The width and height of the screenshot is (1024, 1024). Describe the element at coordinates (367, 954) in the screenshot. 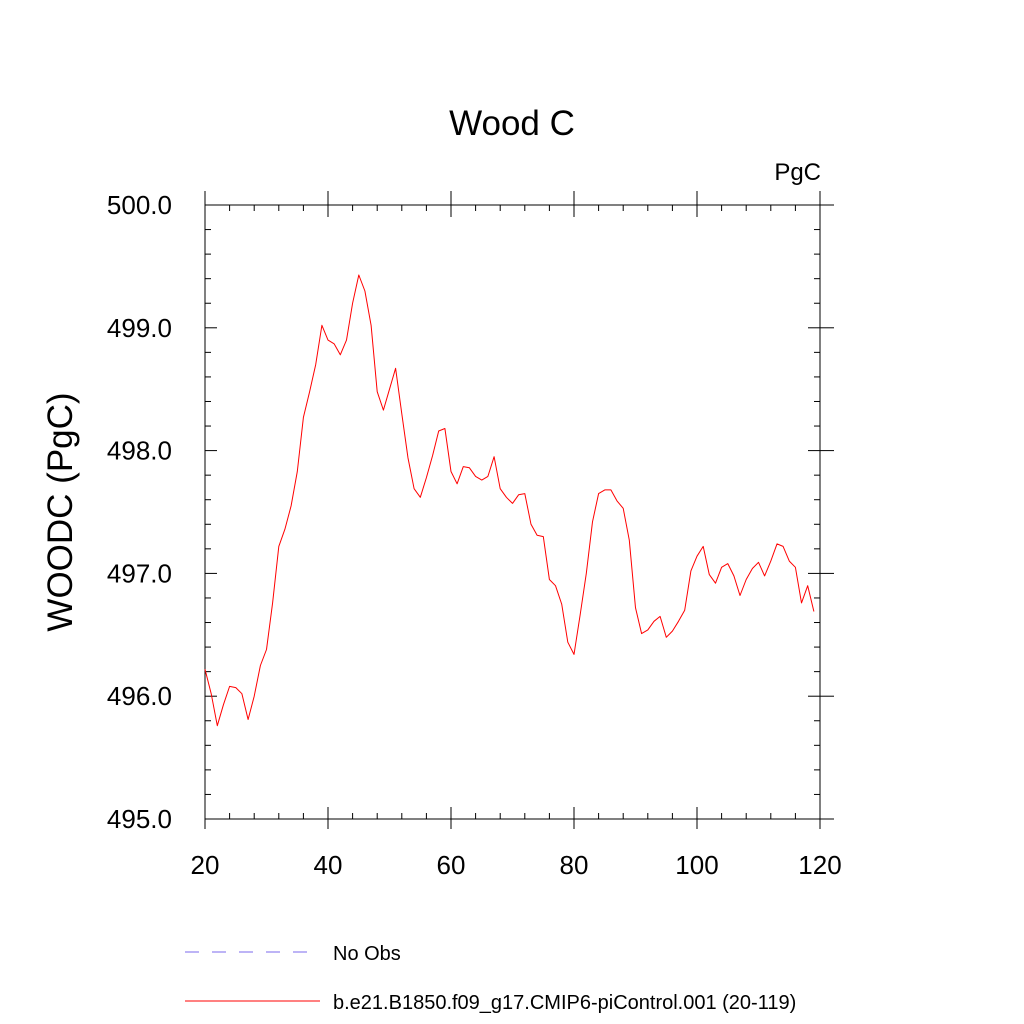

I see `legend-obs-label: No Obs` at that location.